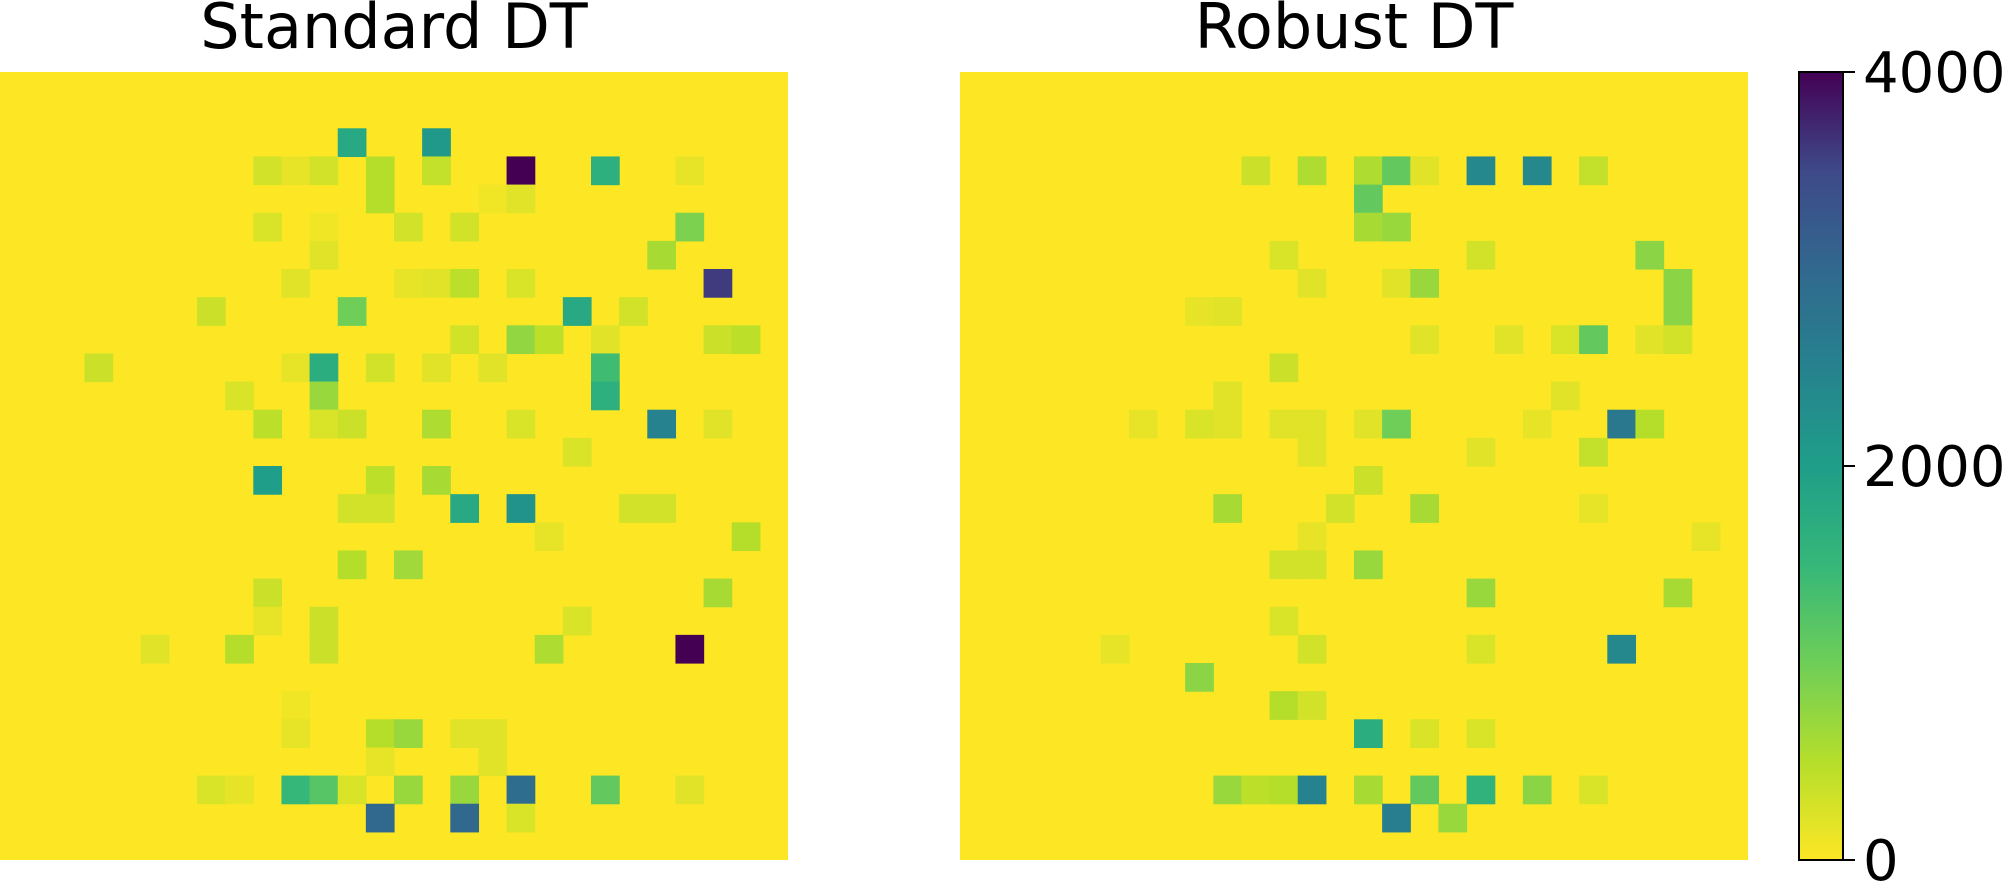  I want to click on colorbar-tick-label: 0, so click(1881, 857).